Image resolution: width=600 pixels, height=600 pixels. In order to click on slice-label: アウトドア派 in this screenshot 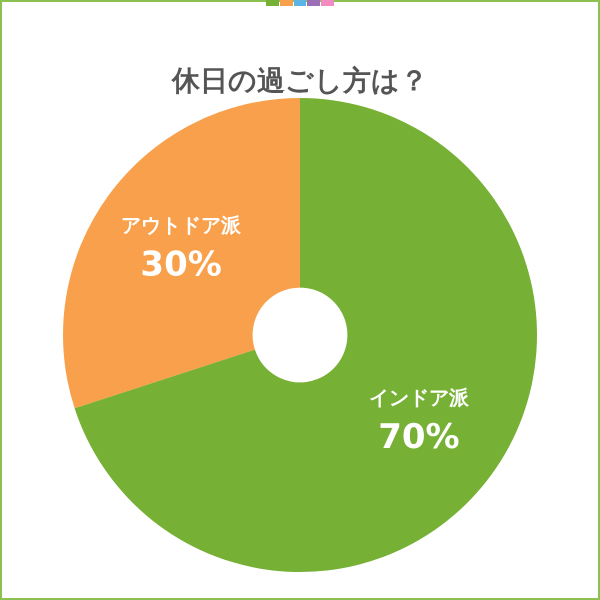, I will do `click(181, 224)`.